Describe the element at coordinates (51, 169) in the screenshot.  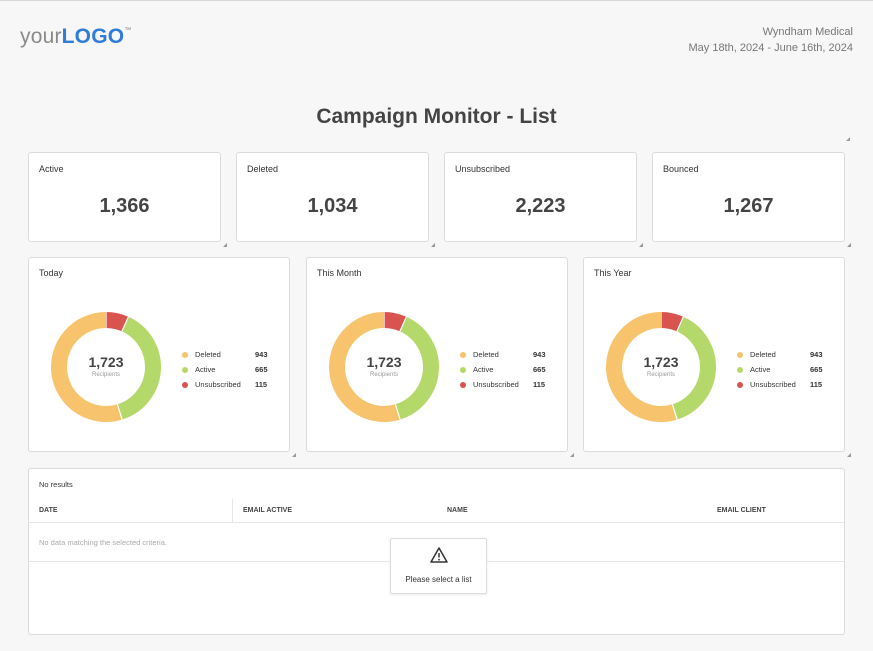
I see `stat-label: Active` at that location.